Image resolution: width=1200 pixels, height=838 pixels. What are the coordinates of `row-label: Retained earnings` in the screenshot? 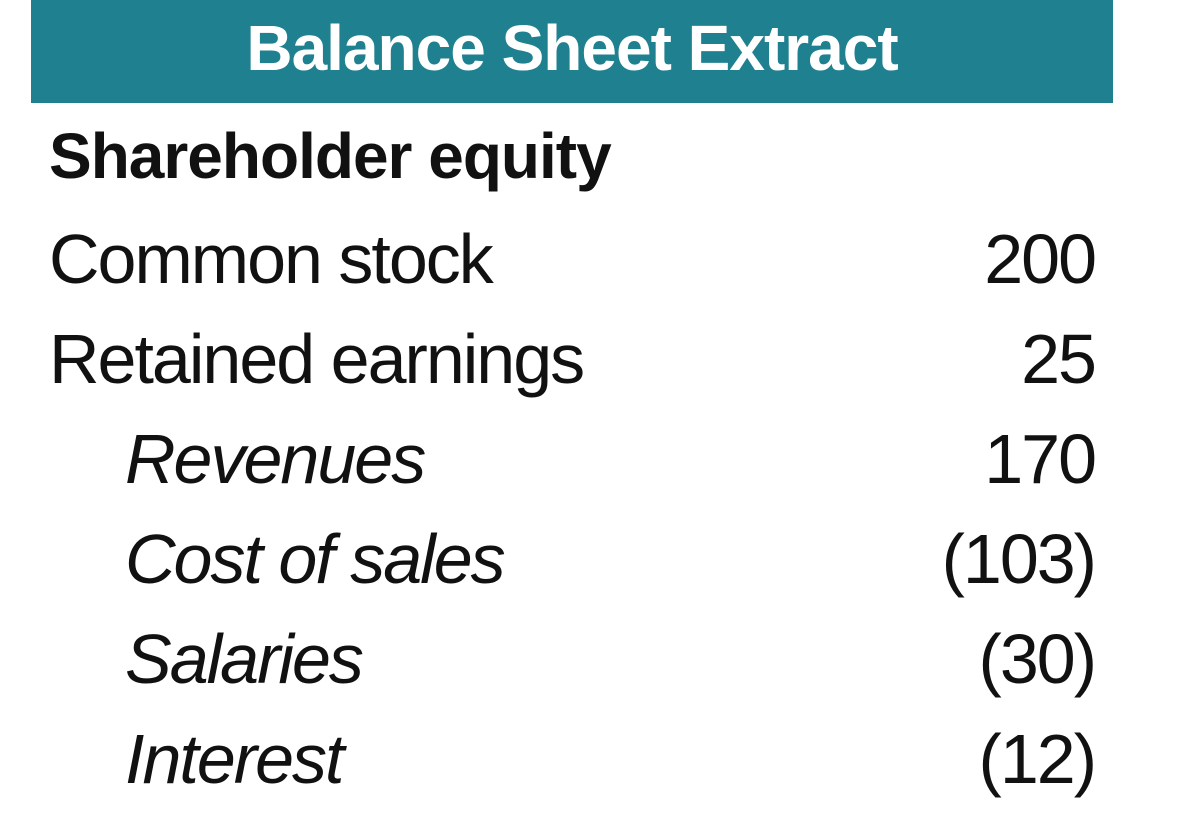 It's located at (317, 359).